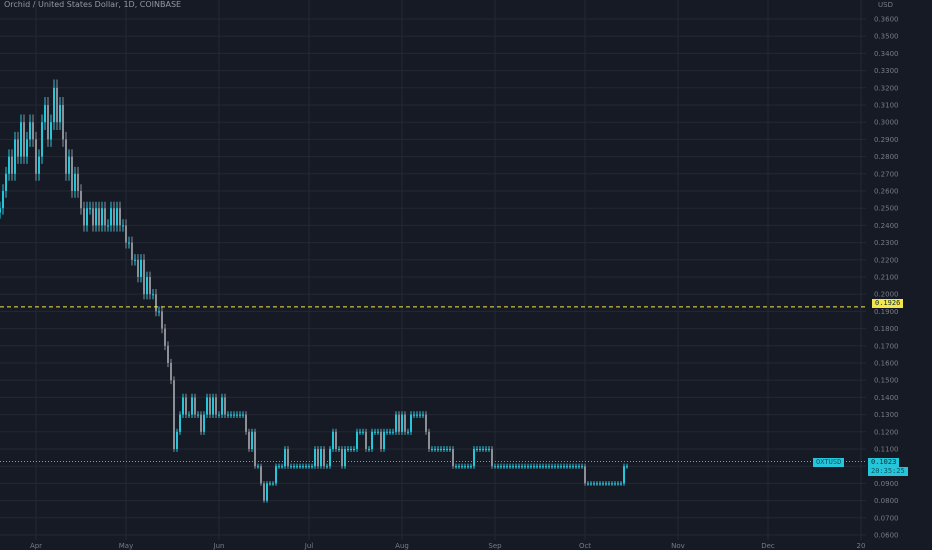  I want to click on time-axis-ticks: Apr May Jun Jul Aug Sep Oct Nov Dec 20, so click(448, 546).